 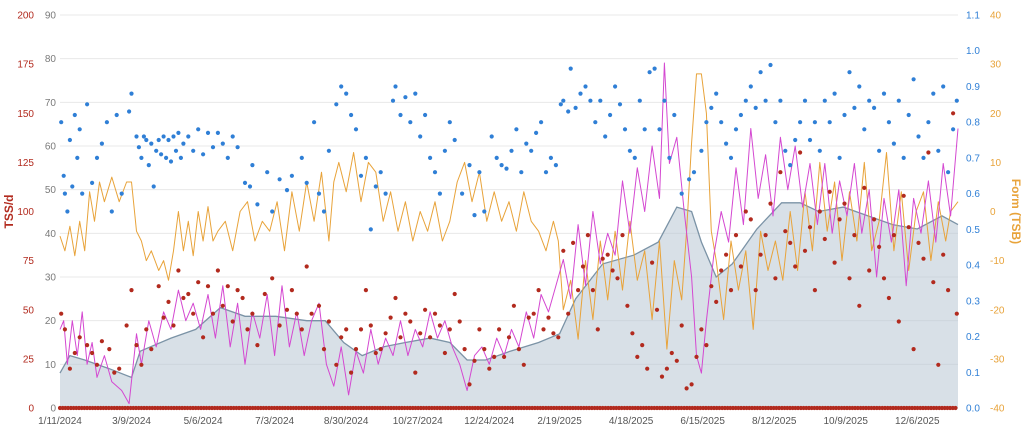 I want to click on fitness-axis-tick-label: 0, so click(x=53, y=409).